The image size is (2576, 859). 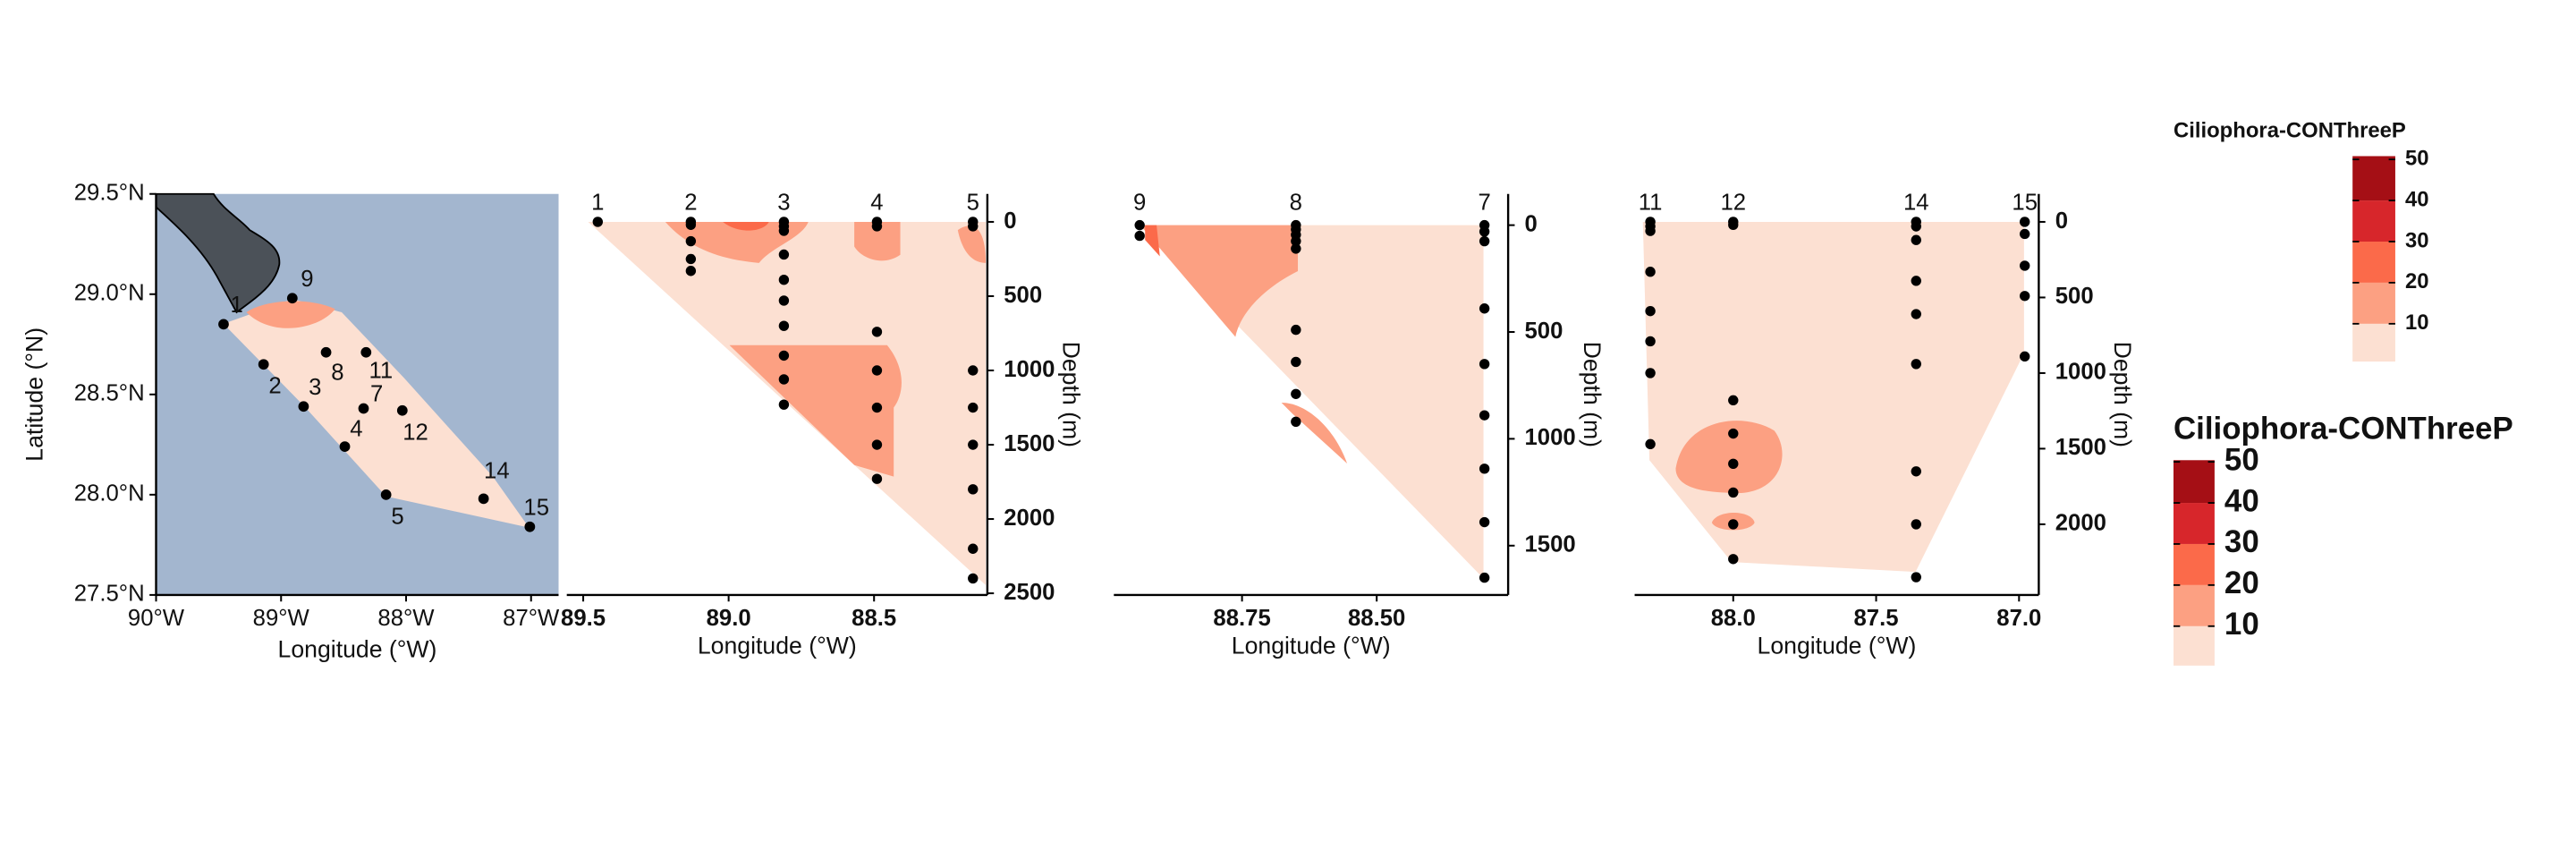 I want to click on x-tick-label: 89.5, so click(x=583, y=618).